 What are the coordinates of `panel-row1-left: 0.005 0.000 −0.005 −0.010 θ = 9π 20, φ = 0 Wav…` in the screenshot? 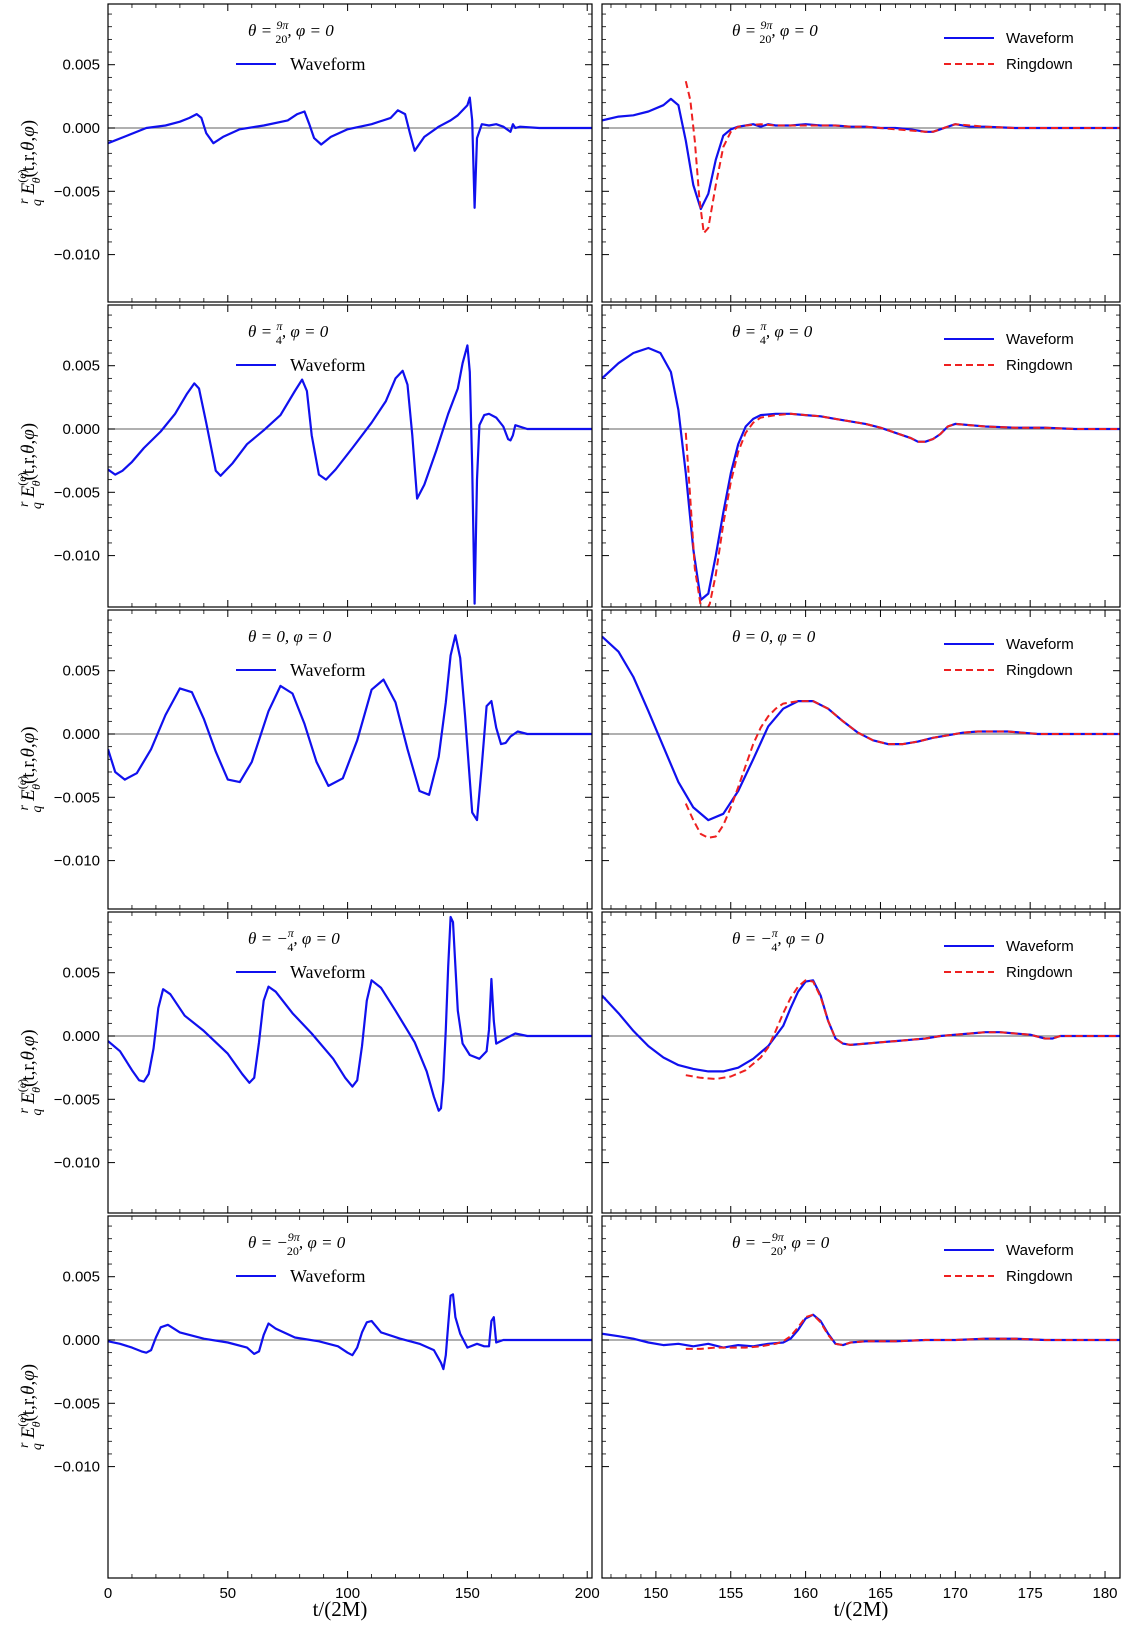 It's located at (304, 153).